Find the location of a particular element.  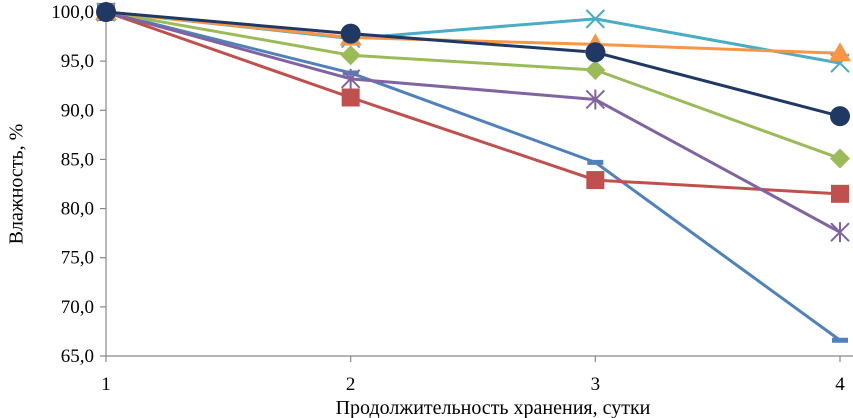

y-tick-label: 95,0 is located at coordinates (77, 61).